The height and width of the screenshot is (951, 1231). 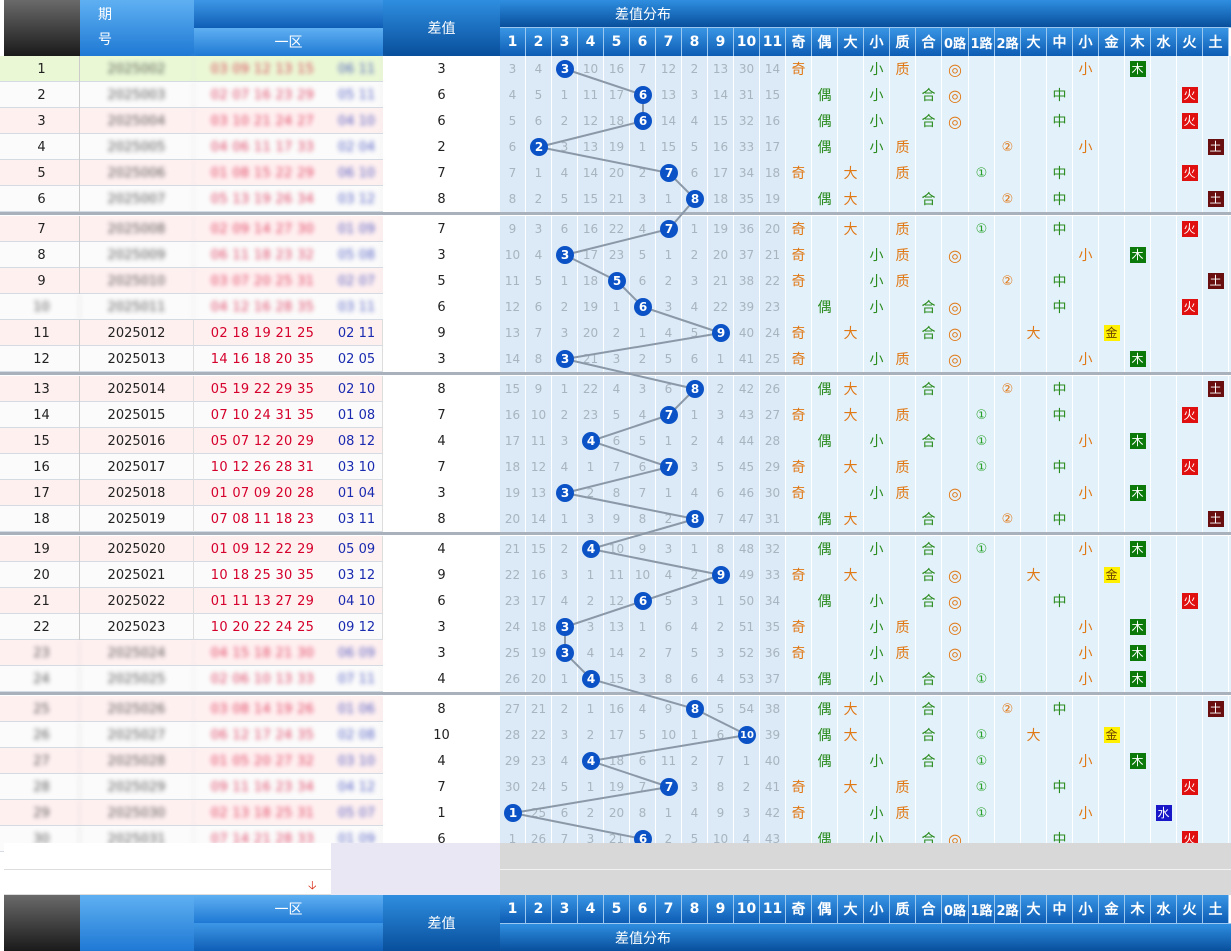 What do you see at coordinates (262, 575) in the screenshot?
I see `row-red-balls: 10 18 25 30 35` at bounding box center [262, 575].